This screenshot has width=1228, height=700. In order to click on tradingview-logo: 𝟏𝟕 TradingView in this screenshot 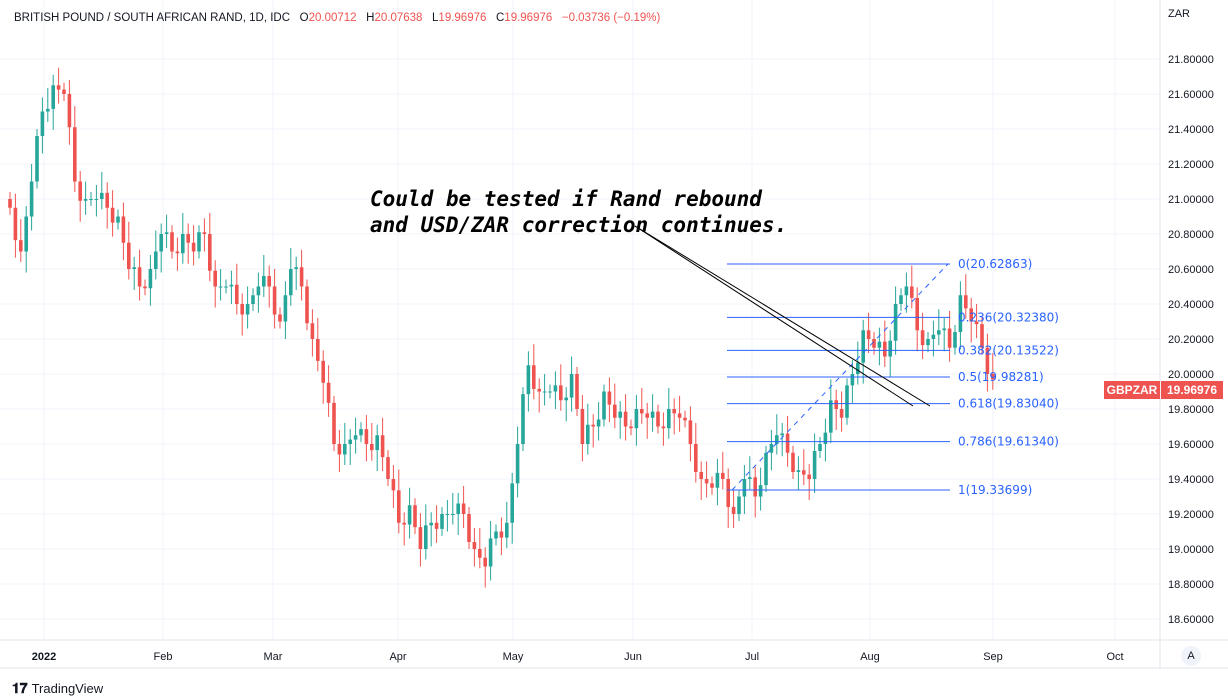, I will do `click(57, 688)`.